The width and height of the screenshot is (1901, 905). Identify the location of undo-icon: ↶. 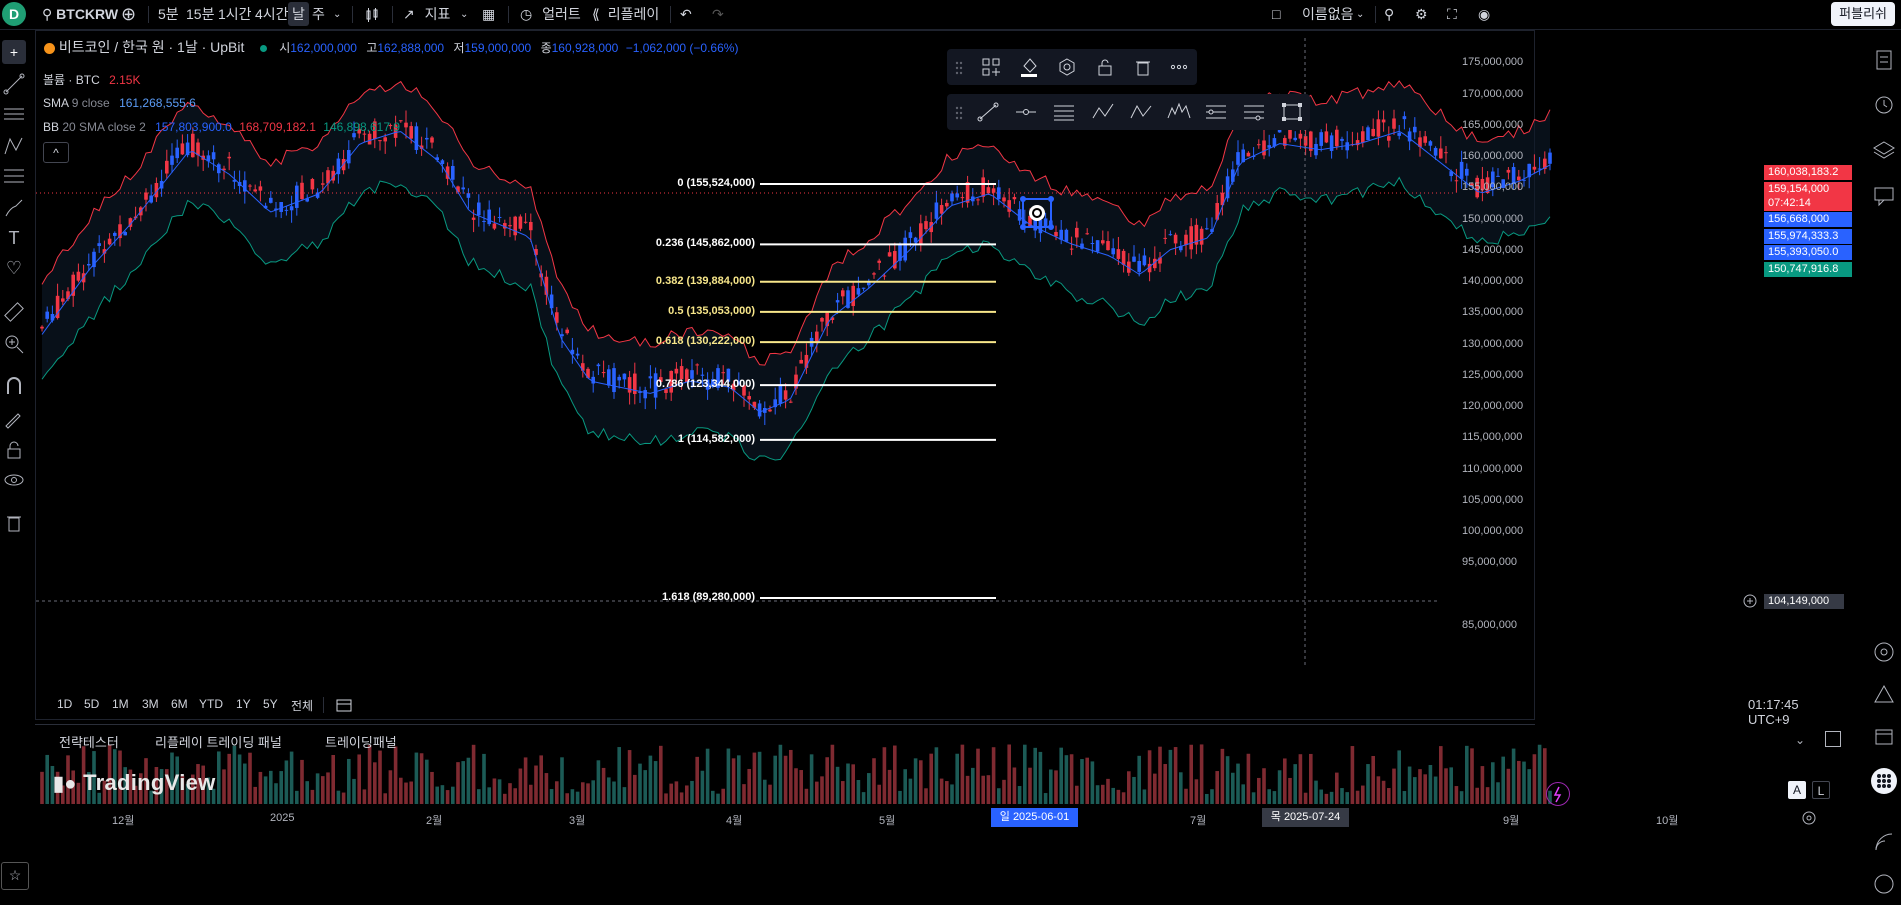
(686, 14).